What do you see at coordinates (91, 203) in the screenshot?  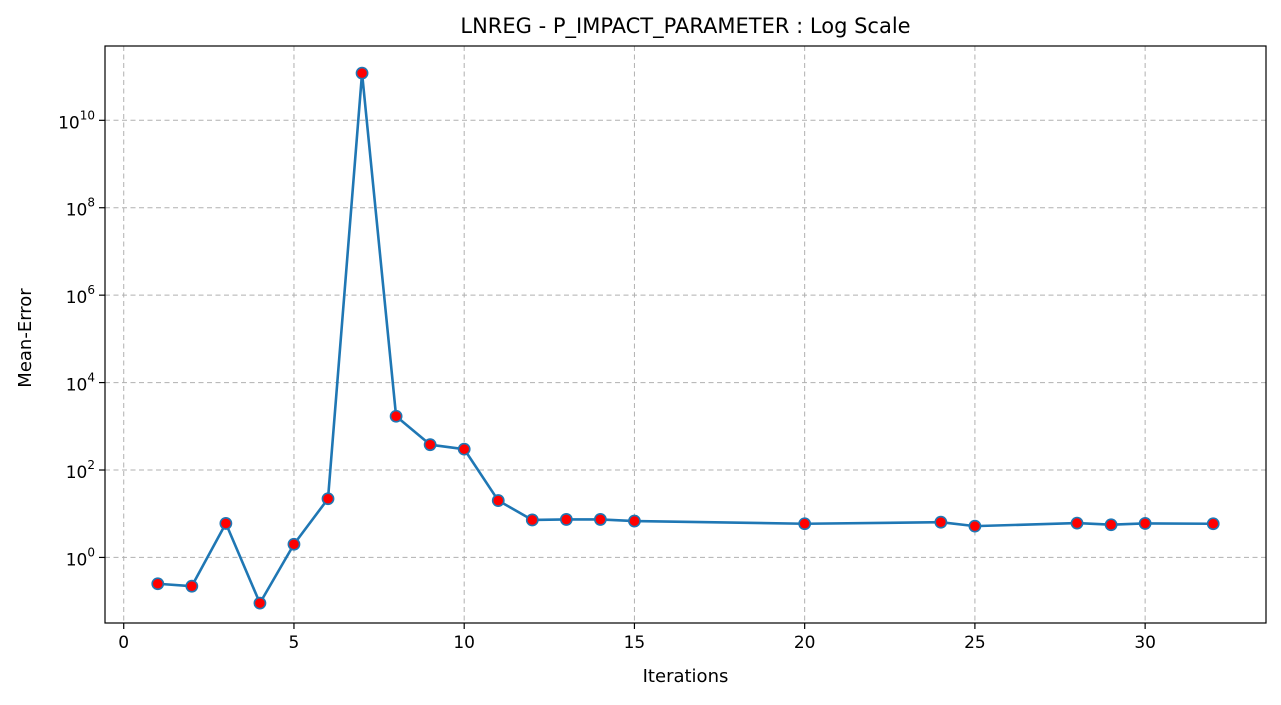 I see `y-tick-exponent: 8` at bounding box center [91, 203].